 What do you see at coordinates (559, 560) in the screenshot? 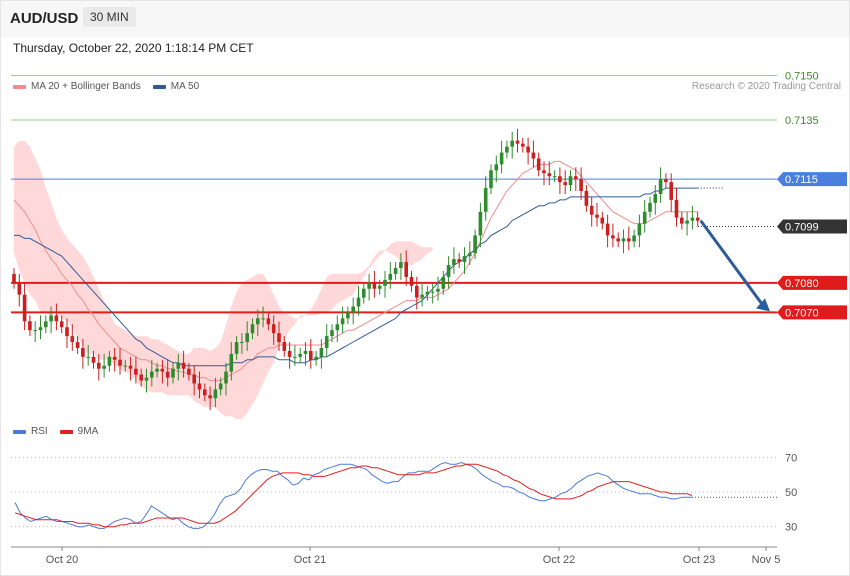
I see `x-tick-label: Oct 22` at bounding box center [559, 560].